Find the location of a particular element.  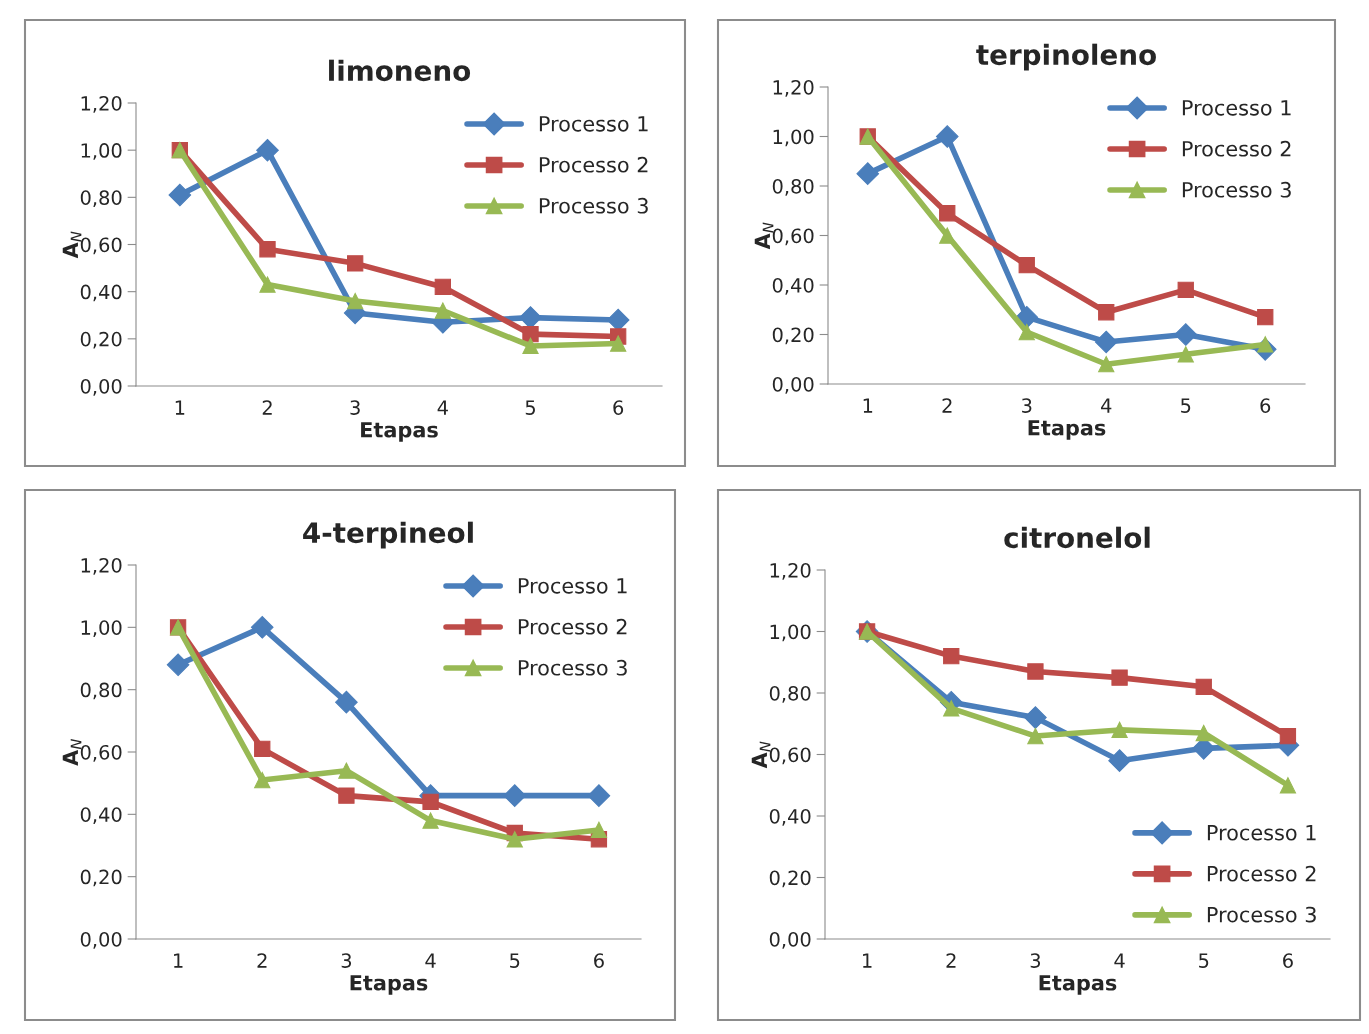

chart-title: 4-terpineol is located at coordinates (388, 535).